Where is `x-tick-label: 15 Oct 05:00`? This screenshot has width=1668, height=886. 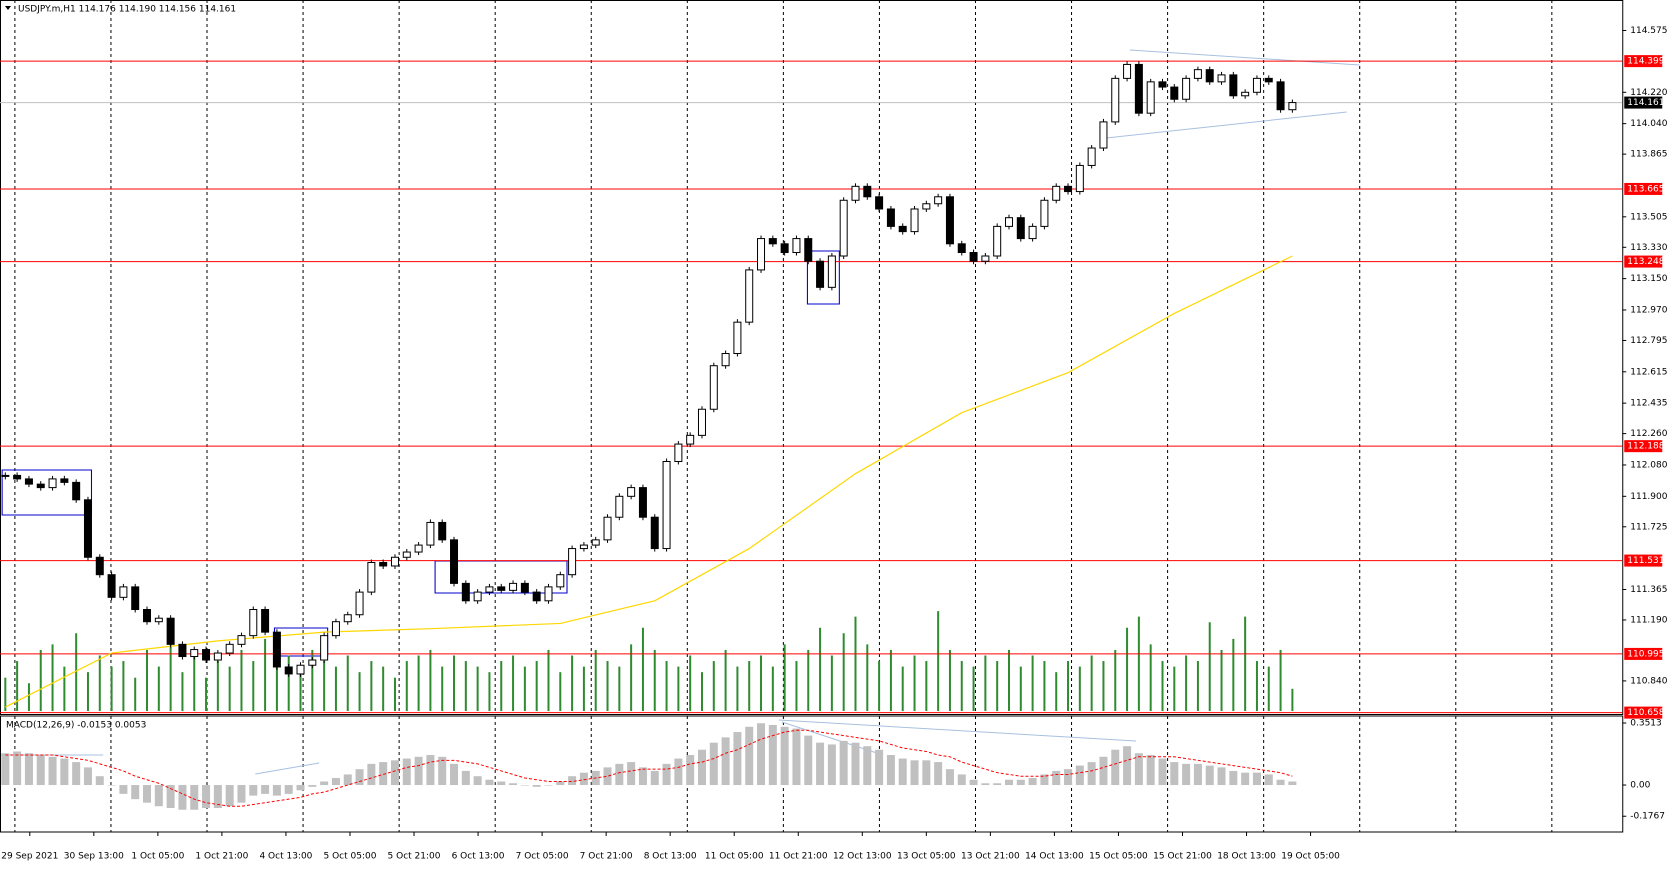 x-tick-label: 15 Oct 05:00 is located at coordinates (1118, 857).